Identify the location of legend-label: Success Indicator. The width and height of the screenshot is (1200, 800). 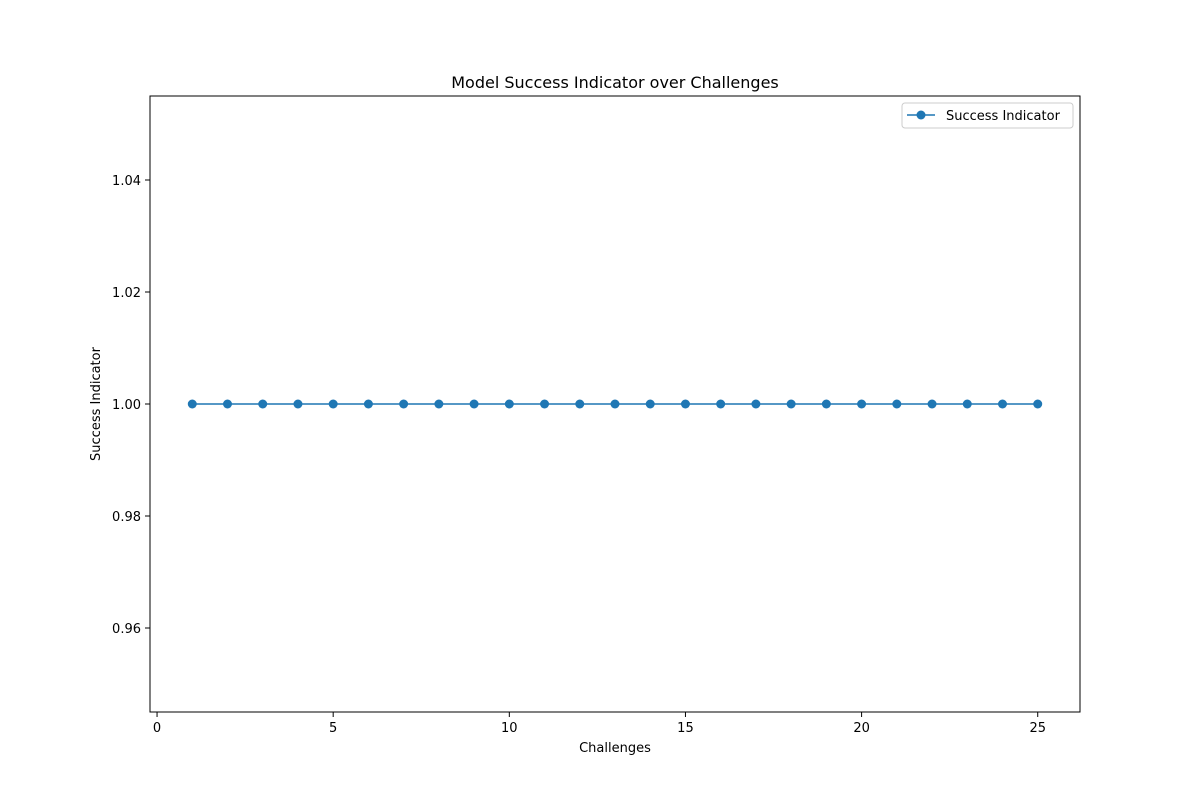
(1003, 116).